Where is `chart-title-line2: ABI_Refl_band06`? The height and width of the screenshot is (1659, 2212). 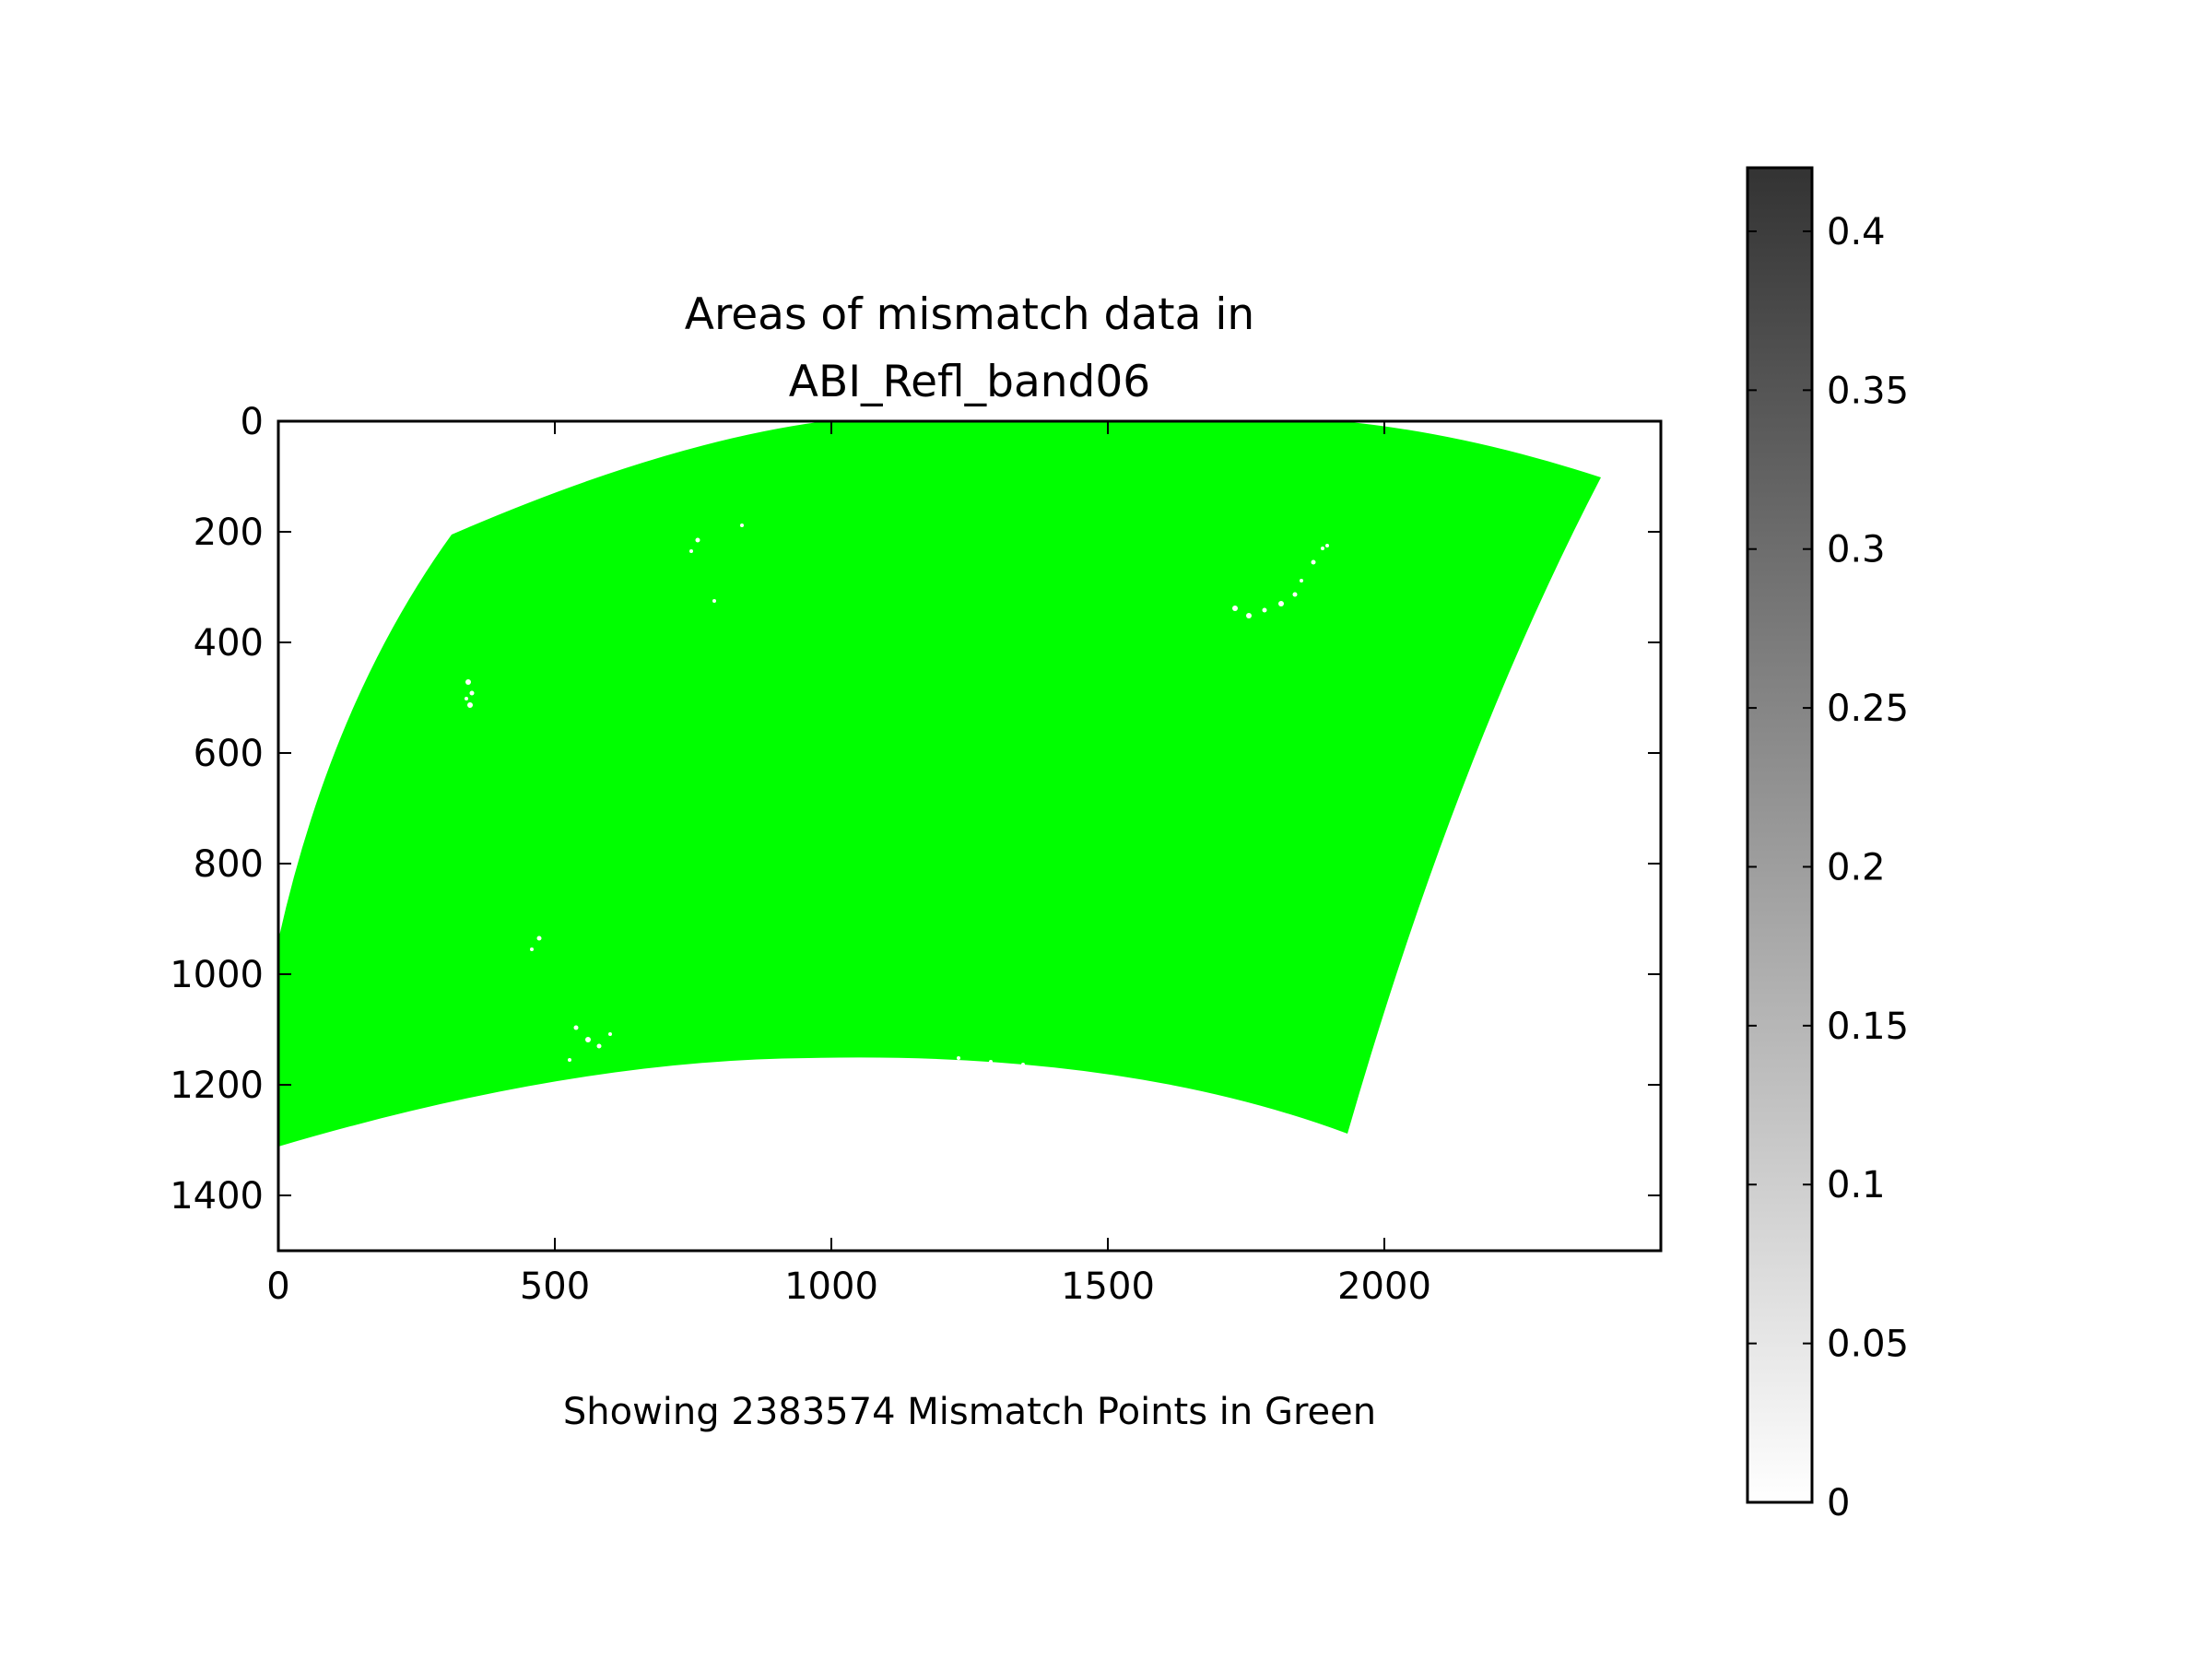
chart-title-line2: ABI_Refl_band06 is located at coordinates (969, 382).